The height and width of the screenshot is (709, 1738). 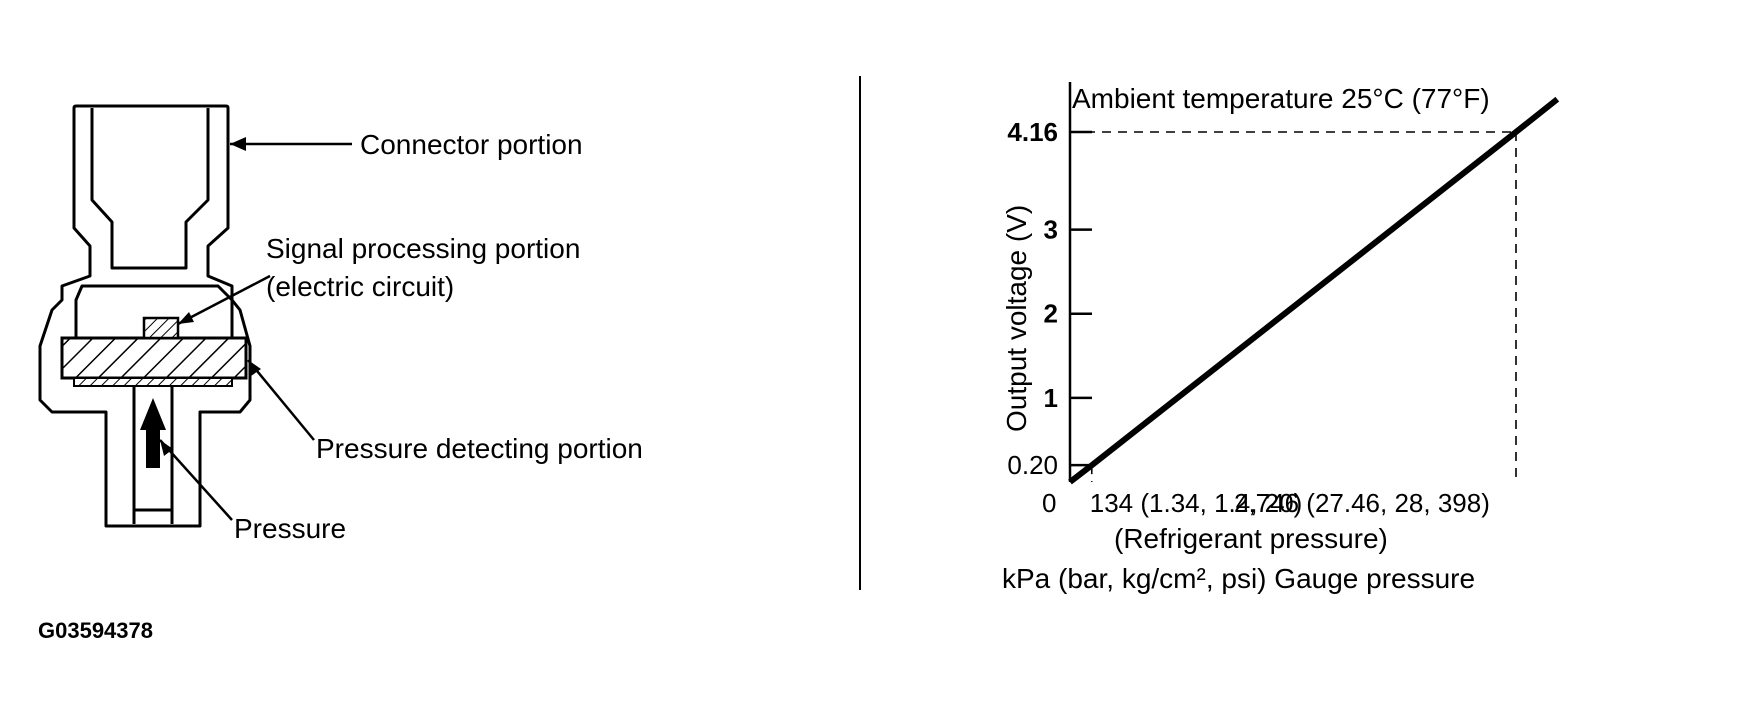 What do you see at coordinates (1051, 314) in the screenshot?
I see `y-tick-label: 2` at bounding box center [1051, 314].